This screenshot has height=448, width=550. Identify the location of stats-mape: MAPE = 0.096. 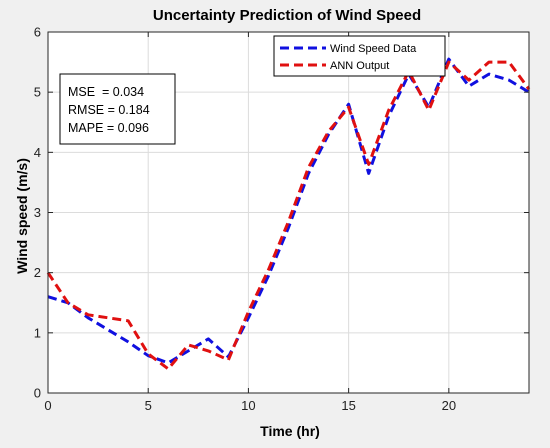
(108, 128).